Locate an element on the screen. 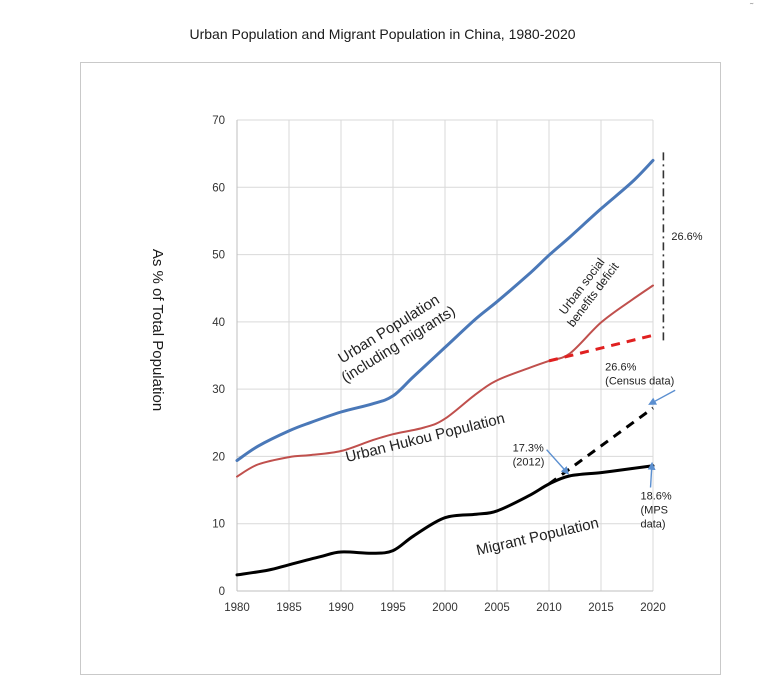 The width and height of the screenshot is (765, 686). y-tick-label: 70 is located at coordinates (218, 121).